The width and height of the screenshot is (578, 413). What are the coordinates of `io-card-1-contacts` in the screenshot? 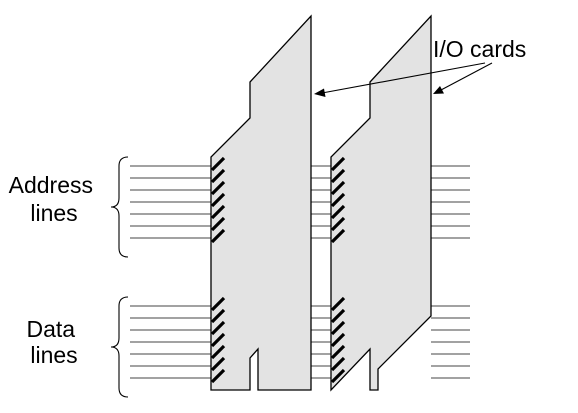 It's located at (218, 270).